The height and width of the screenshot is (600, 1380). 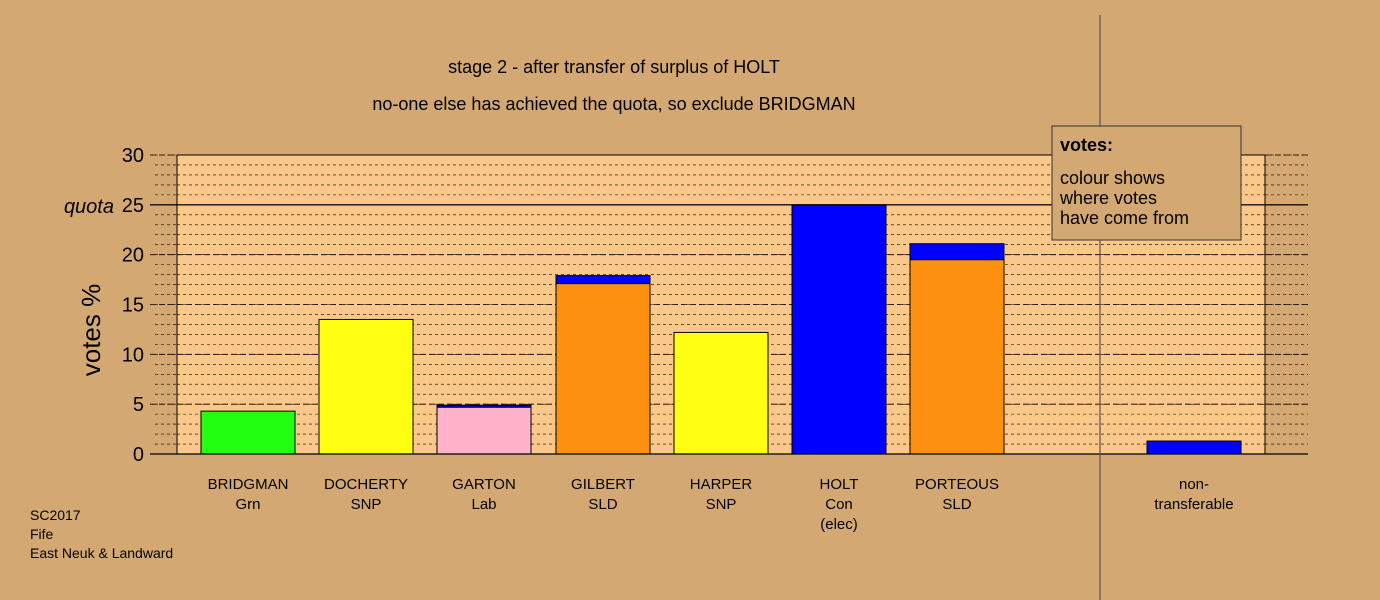 I want to click on x-tick-label: GARTON, so click(x=484, y=484).